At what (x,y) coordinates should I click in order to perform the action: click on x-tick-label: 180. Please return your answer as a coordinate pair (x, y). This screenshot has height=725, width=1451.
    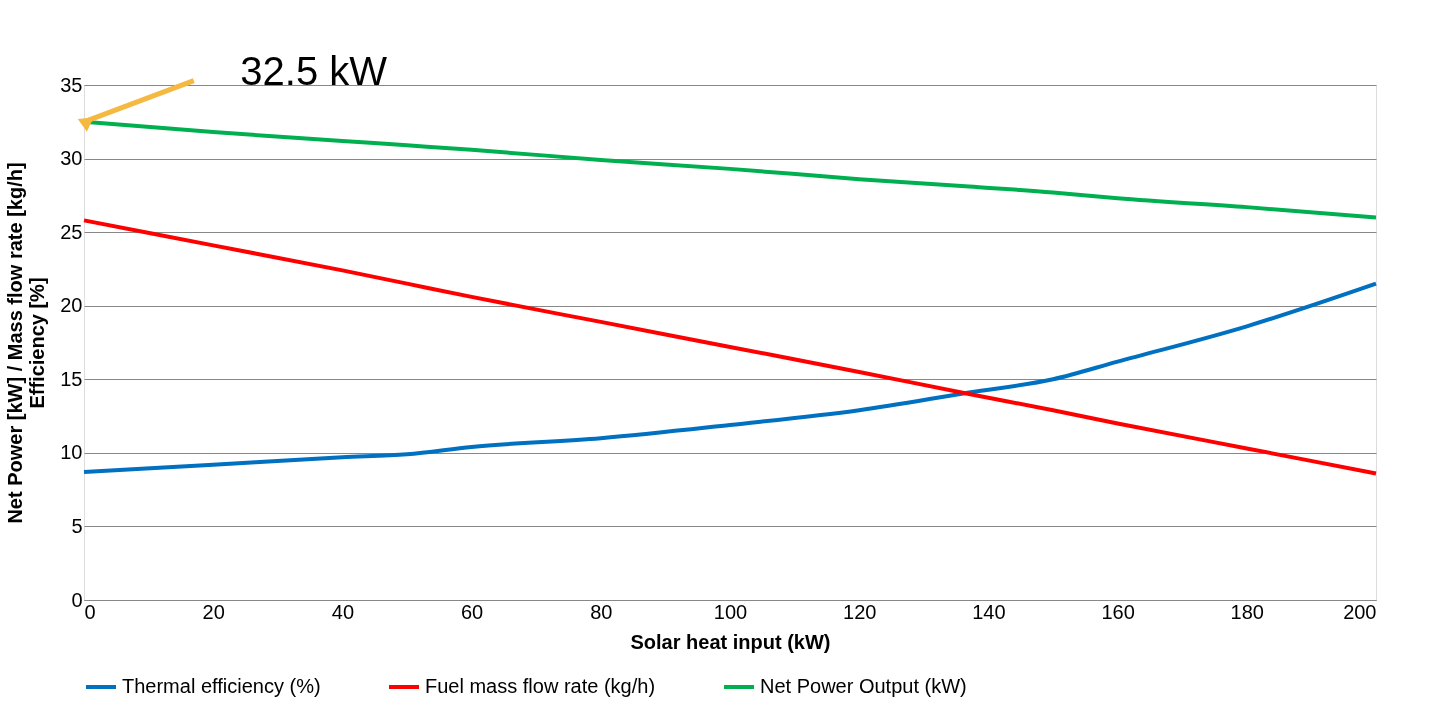
    Looking at the image, I should click on (1247, 611).